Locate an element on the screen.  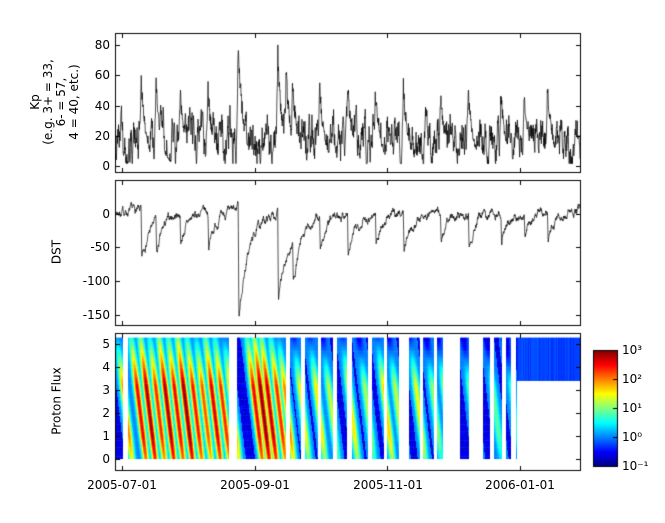
proton-flux-axis-label-text: Proton Flux is located at coordinates (56, 401).